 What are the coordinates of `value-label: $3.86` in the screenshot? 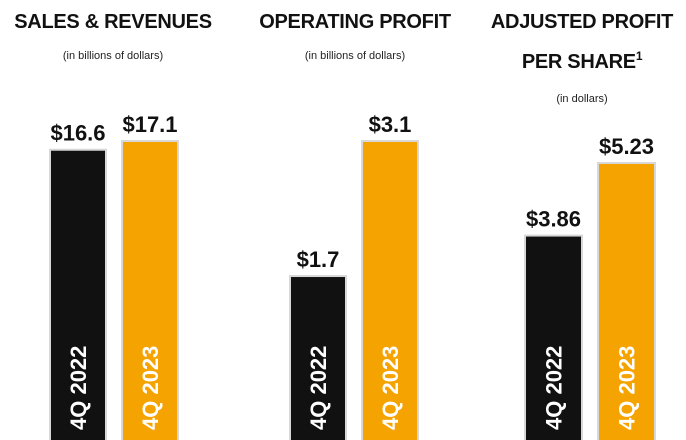 It's located at (553, 219).